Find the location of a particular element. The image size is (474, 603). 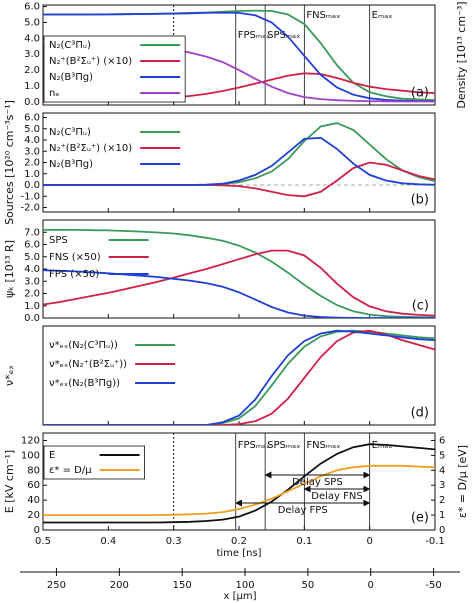

y-tick-label: 60 is located at coordinates (33, 485).